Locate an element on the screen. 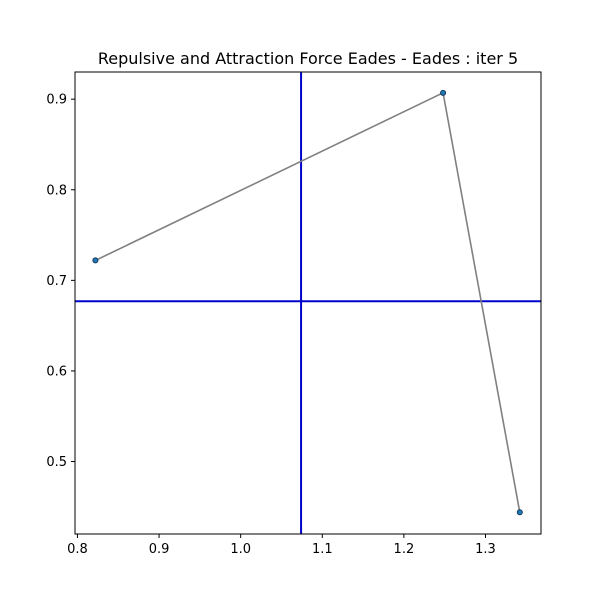 The height and width of the screenshot is (600, 600). x-tick-label: 0.8 is located at coordinates (77, 549).